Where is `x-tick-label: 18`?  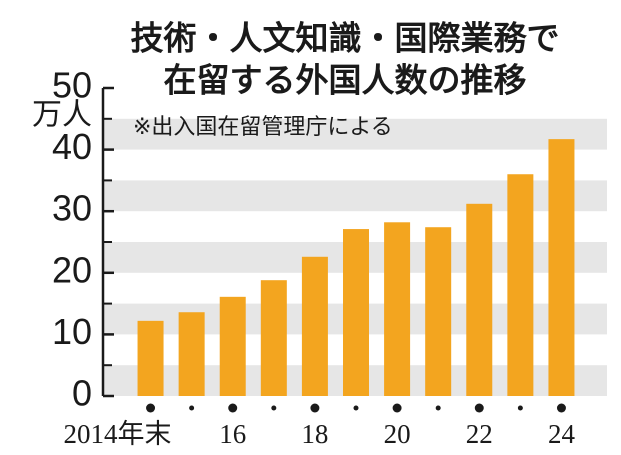 x-tick-label: 18 is located at coordinates (314, 434).